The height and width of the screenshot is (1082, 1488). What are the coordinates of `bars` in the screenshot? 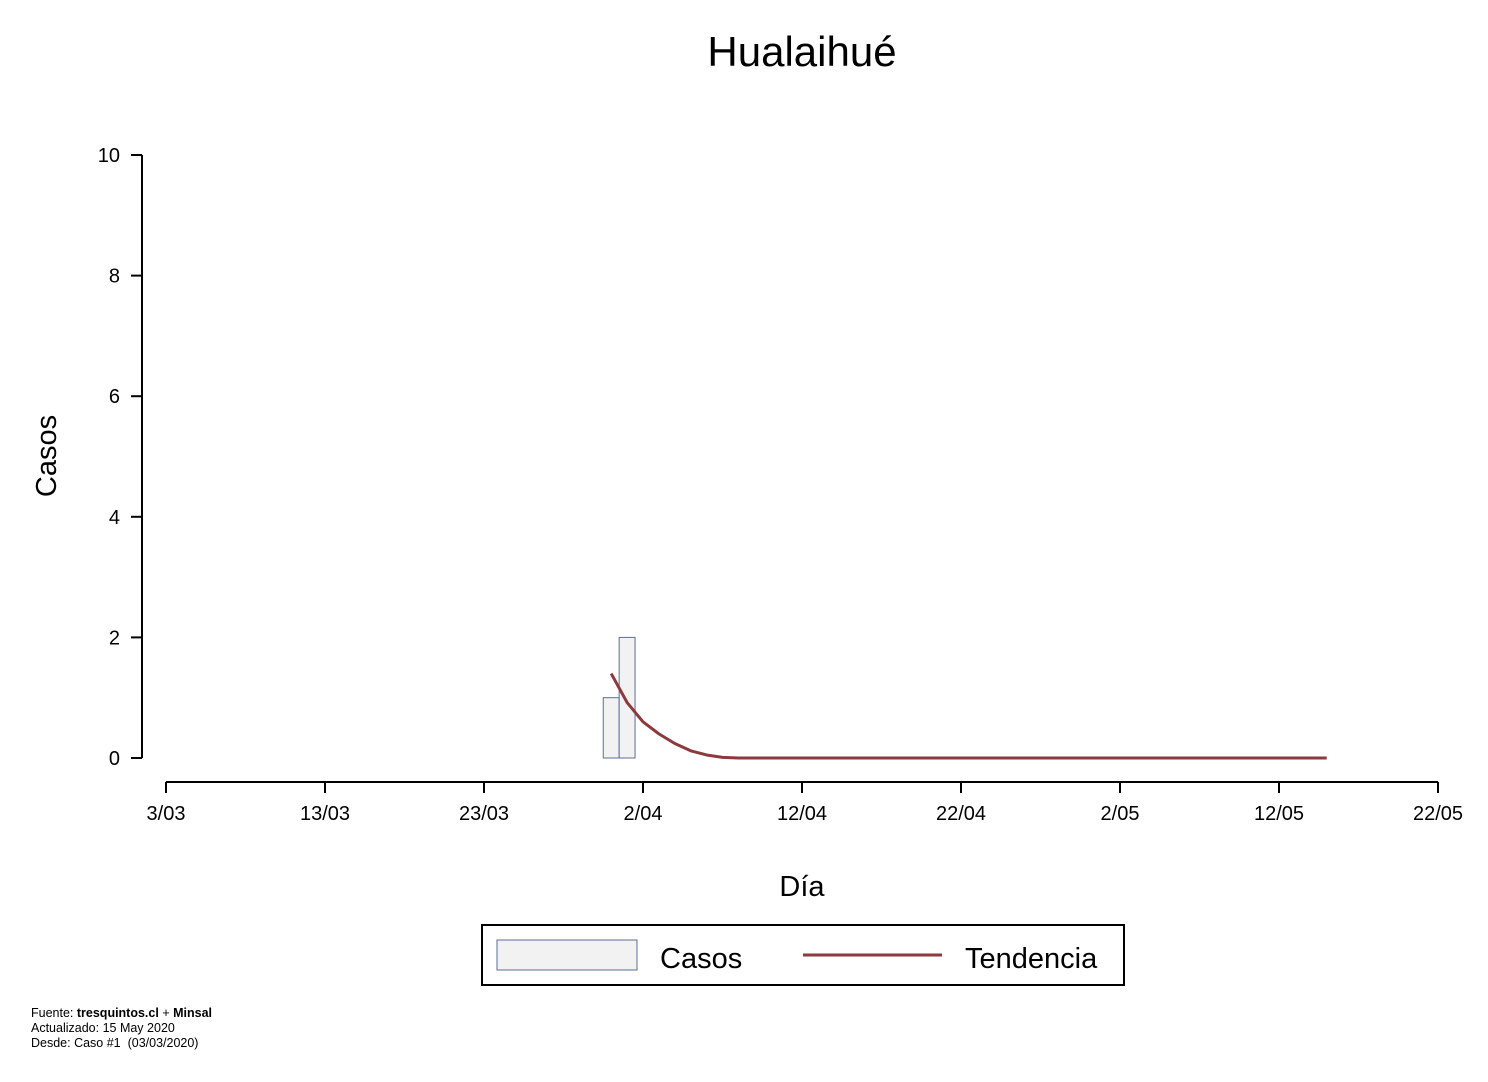 It's located at (619, 697).